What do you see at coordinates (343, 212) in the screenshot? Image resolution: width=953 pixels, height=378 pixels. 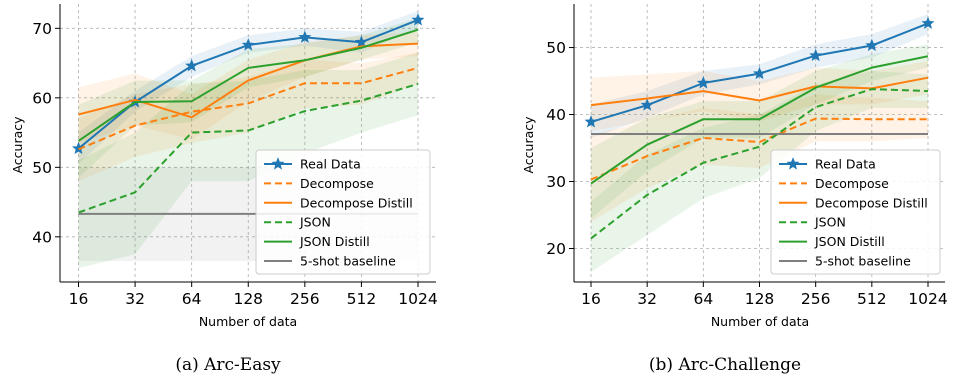 I see `arc-easy-legend-box` at bounding box center [343, 212].